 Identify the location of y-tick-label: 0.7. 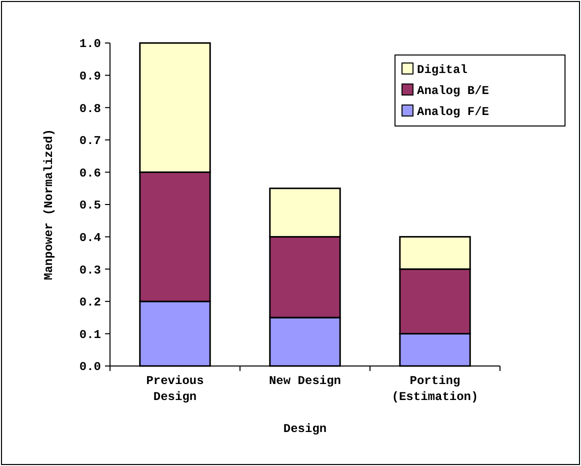
(90, 141).